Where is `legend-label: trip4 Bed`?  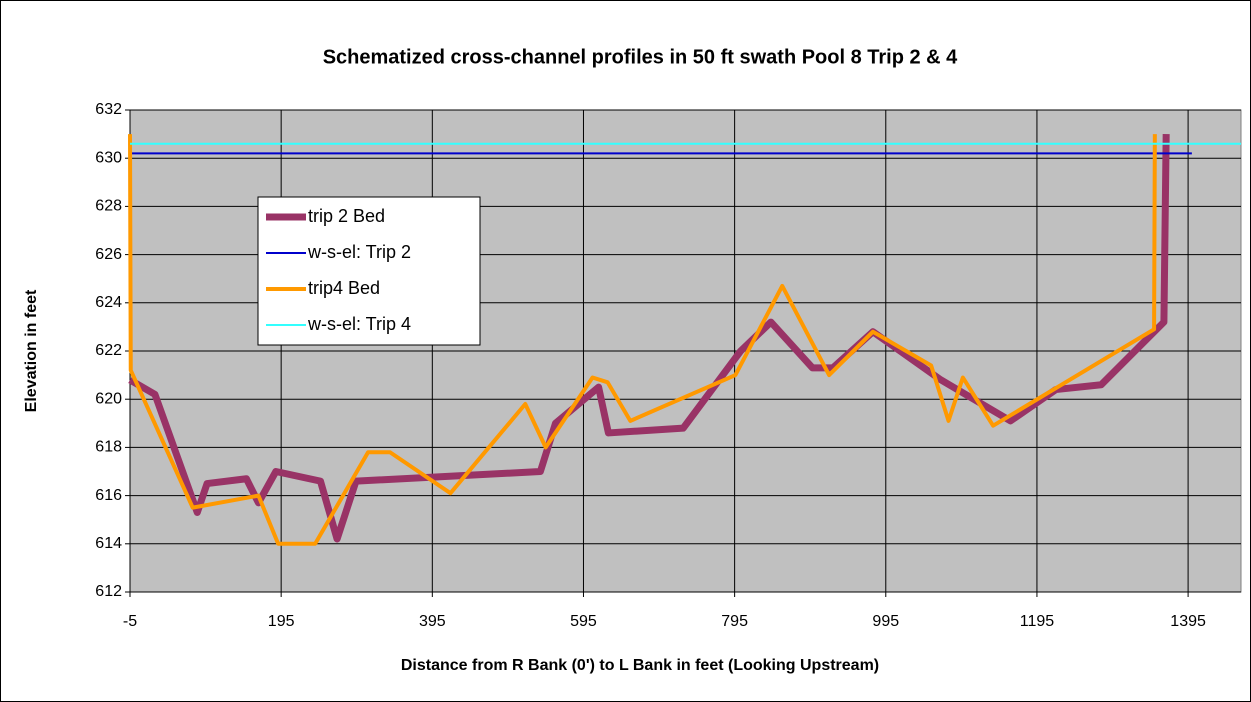 legend-label: trip4 Bed is located at coordinates (344, 288).